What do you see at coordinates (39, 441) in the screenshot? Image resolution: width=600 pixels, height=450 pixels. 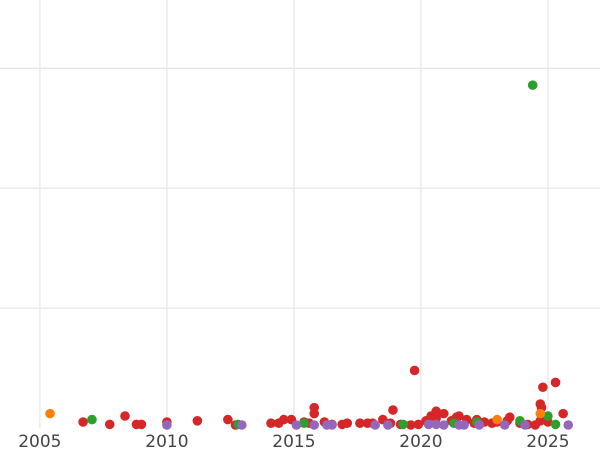 I see `x-tick-label: 2005` at bounding box center [39, 441].